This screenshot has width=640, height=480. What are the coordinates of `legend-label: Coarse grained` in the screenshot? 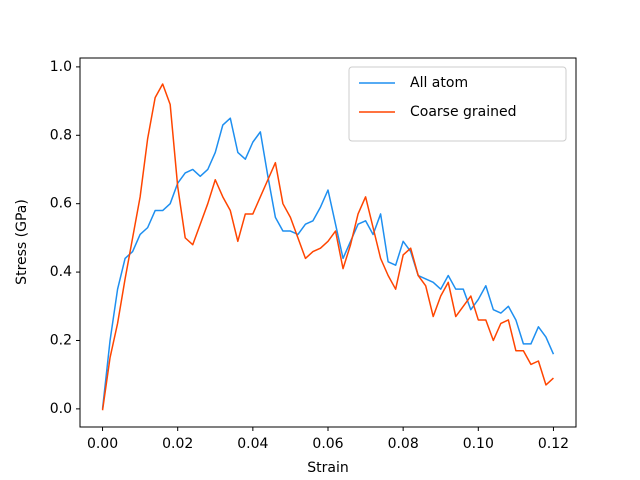 It's located at (463, 112).